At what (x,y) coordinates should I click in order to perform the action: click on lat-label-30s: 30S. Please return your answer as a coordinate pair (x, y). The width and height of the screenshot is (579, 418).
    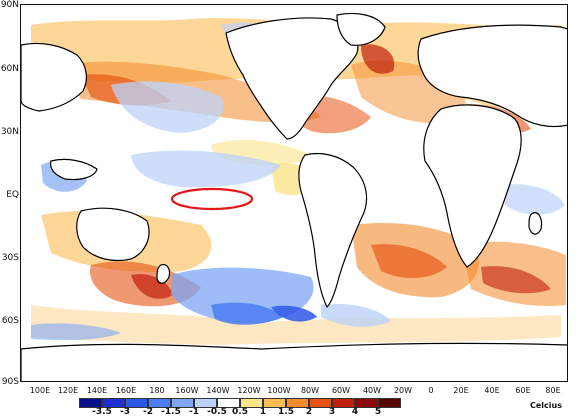
    Looking at the image, I should click on (10, 258).